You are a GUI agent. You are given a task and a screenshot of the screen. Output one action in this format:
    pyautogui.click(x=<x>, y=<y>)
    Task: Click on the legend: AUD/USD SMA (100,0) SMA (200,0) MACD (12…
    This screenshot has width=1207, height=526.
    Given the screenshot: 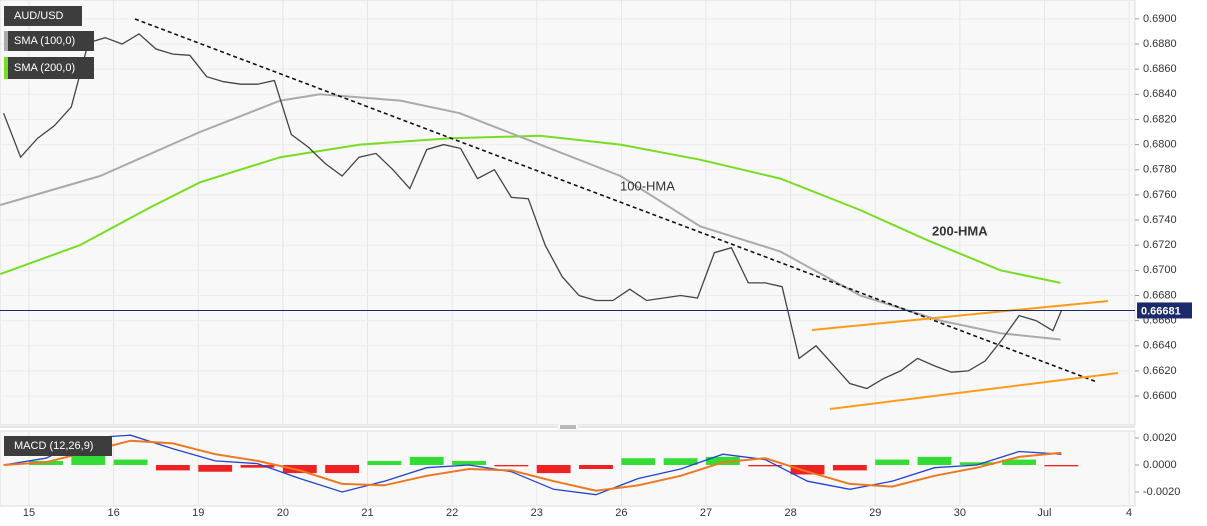 What is the action you would take?
    pyautogui.click(x=58, y=231)
    